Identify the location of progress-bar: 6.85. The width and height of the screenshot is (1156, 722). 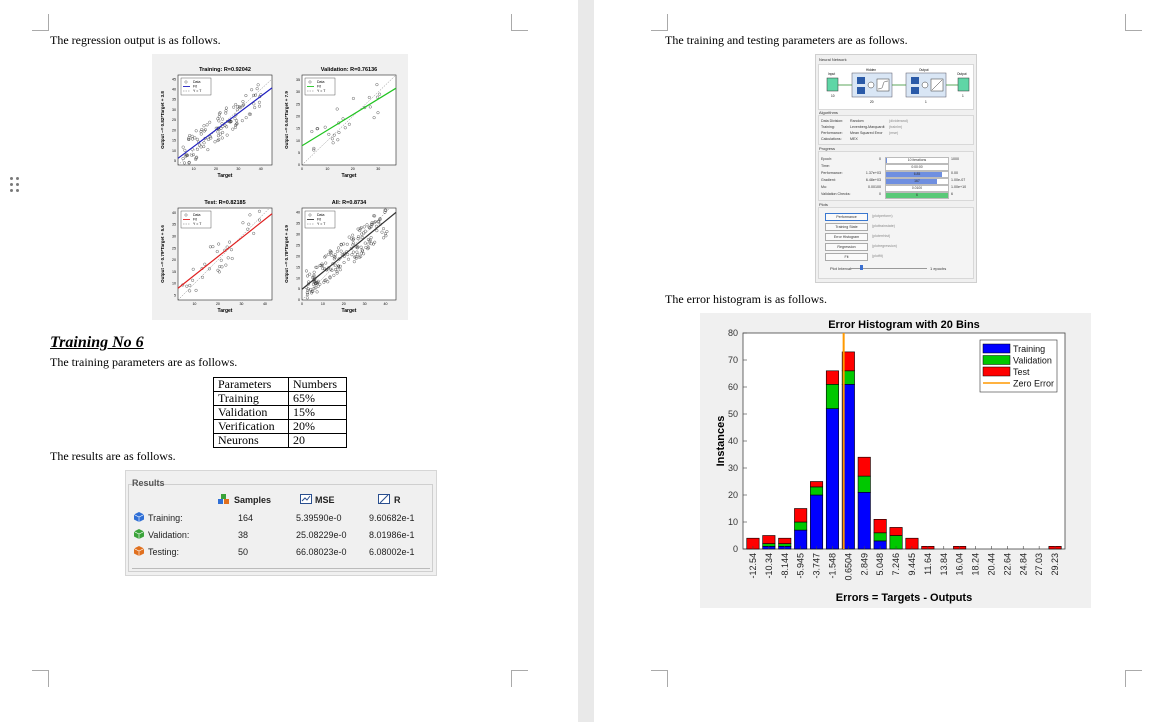
(917, 174).